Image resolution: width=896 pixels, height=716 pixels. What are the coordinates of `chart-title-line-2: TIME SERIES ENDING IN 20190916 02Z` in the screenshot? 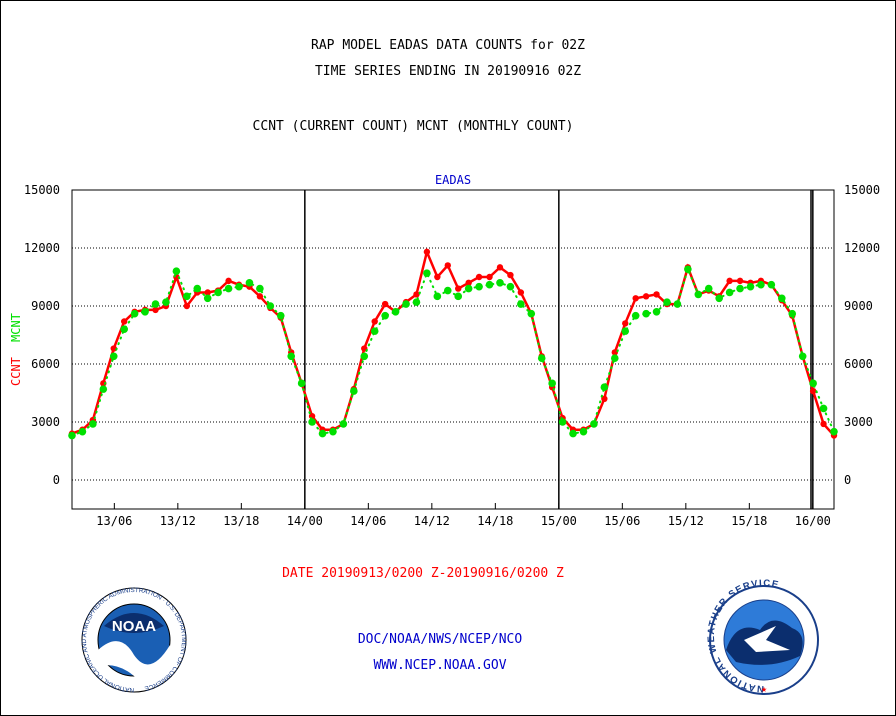 It's located at (448, 71).